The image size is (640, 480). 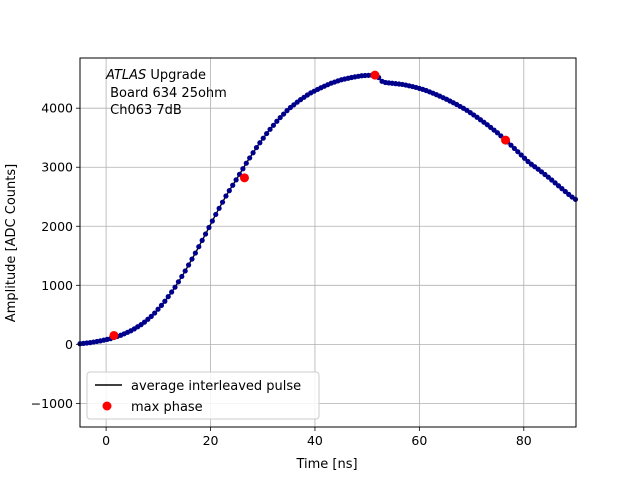 I want to click on x-tick-label: 40, so click(x=315, y=440).